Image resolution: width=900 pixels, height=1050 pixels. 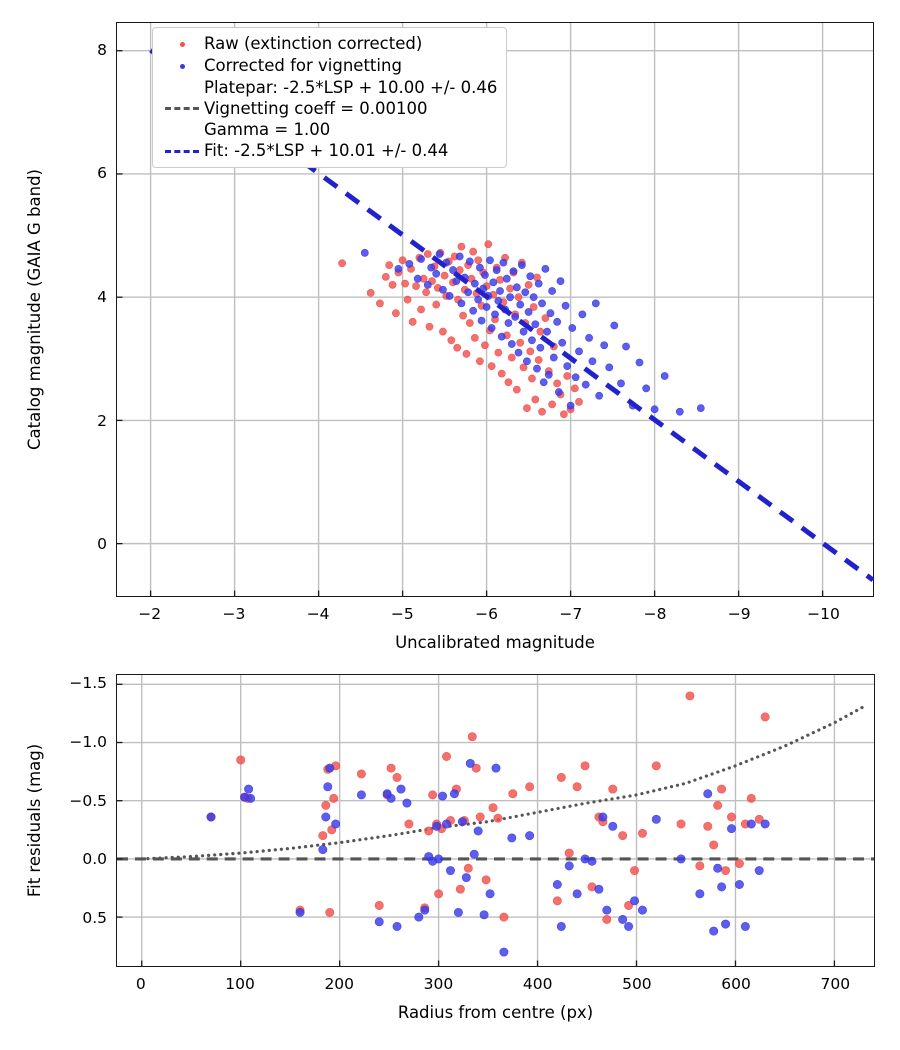 What do you see at coordinates (739, 614) in the screenshot?
I see `tick-label-x: −9` at bounding box center [739, 614].